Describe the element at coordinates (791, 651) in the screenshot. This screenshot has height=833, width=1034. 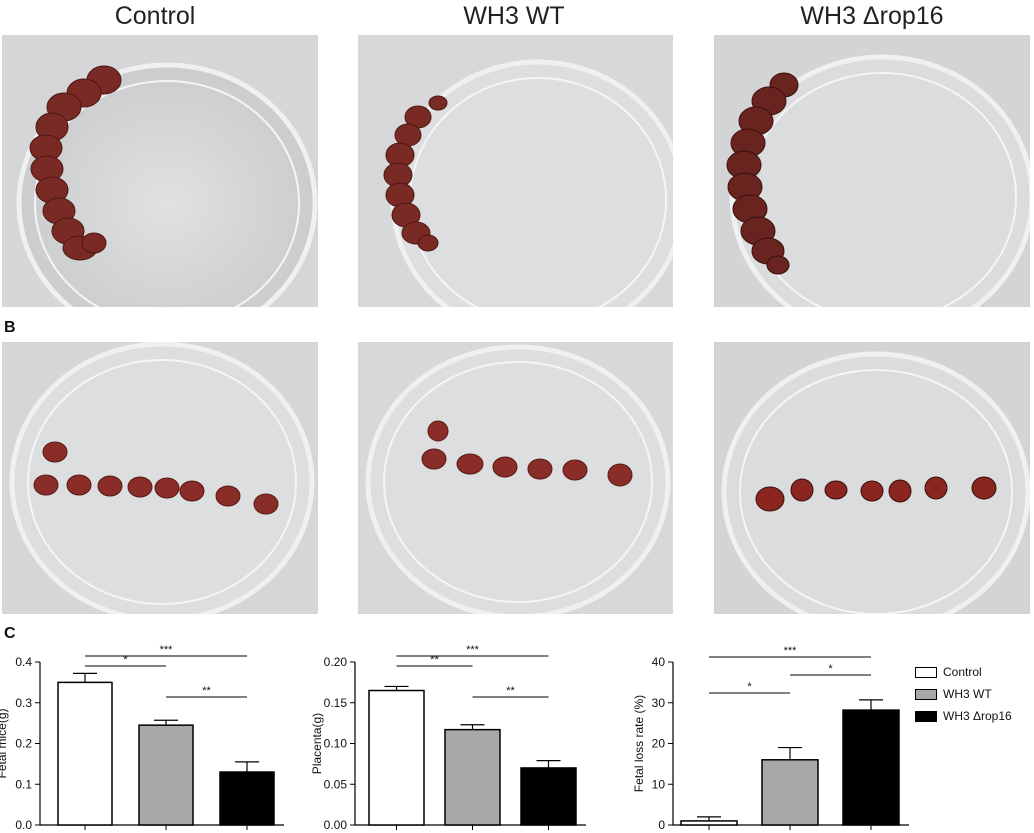
I see `chart2-sig-label: ***` at that location.